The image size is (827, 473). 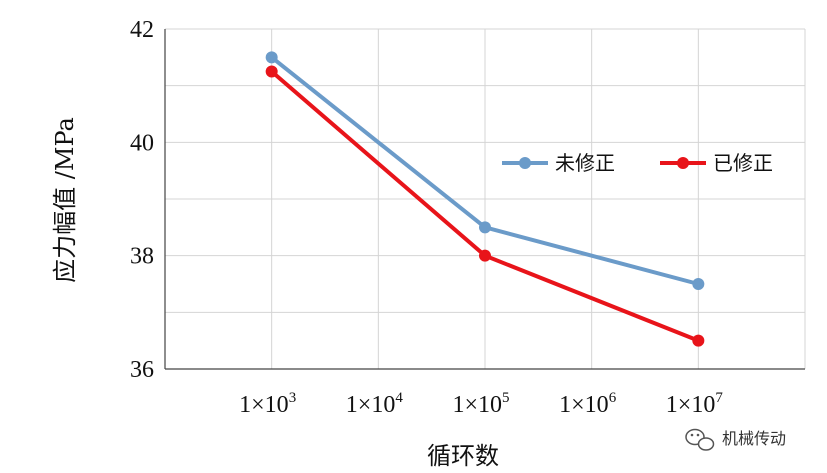 What do you see at coordinates (585, 163) in the screenshot?
I see `legend-label: 未修正` at bounding box center [585, 163].